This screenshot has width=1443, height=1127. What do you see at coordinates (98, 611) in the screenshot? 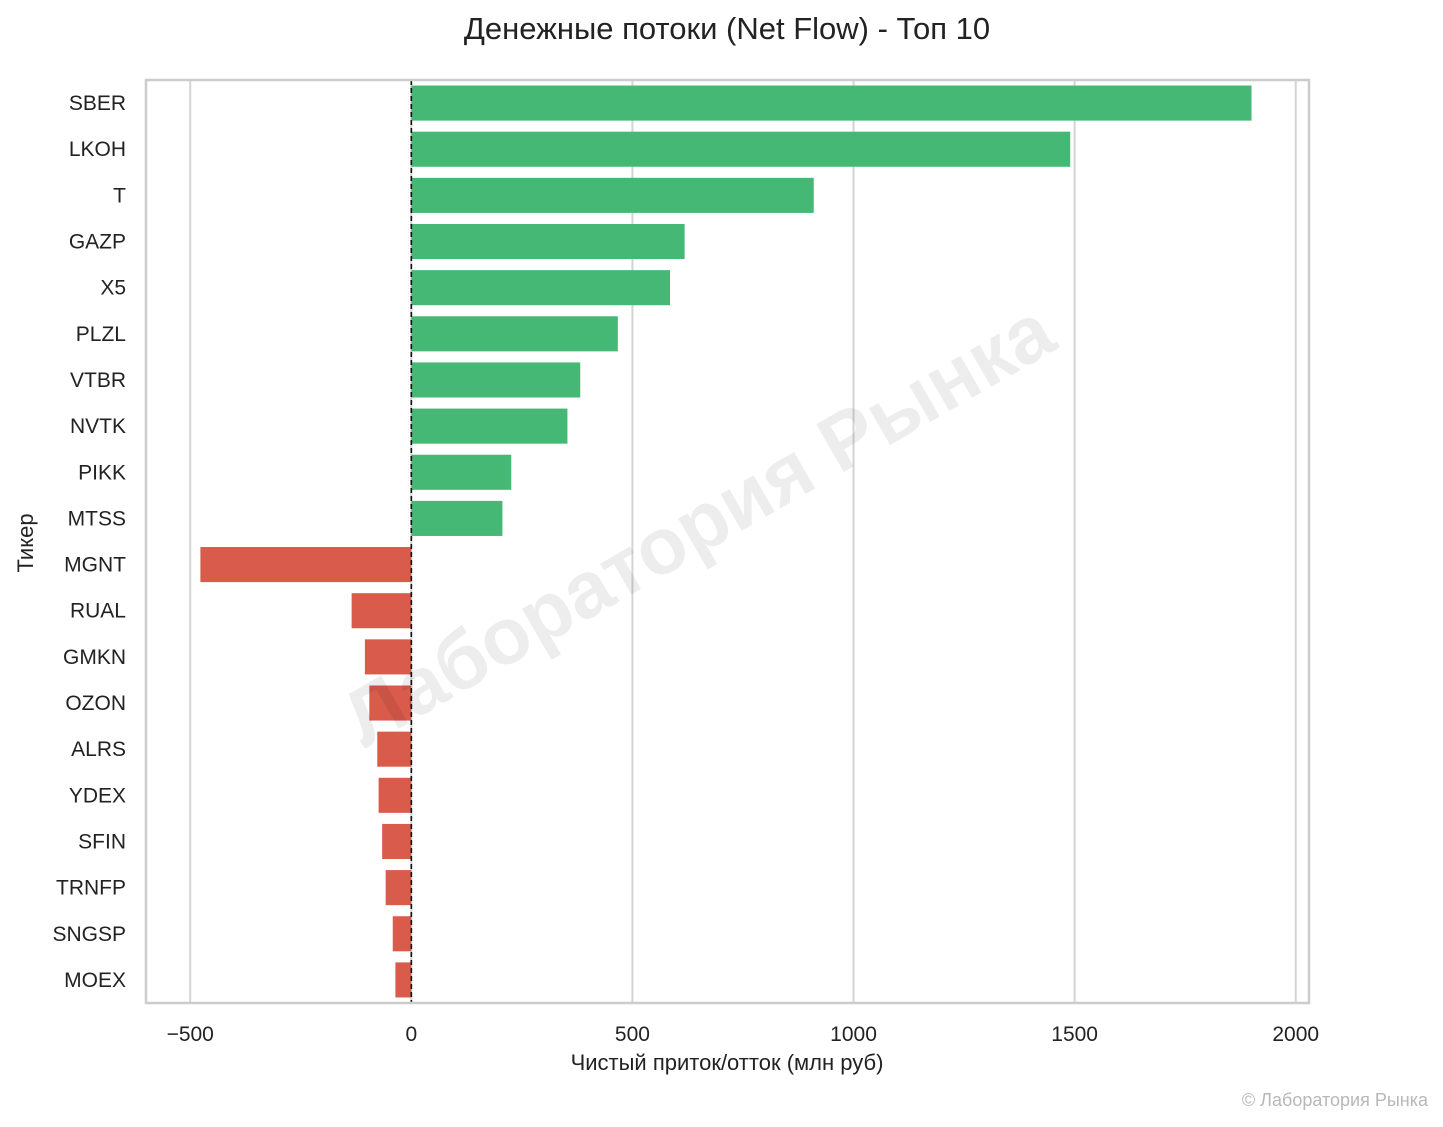
I see `y-tick-label: RUAL` at bounding box center [98, 611].